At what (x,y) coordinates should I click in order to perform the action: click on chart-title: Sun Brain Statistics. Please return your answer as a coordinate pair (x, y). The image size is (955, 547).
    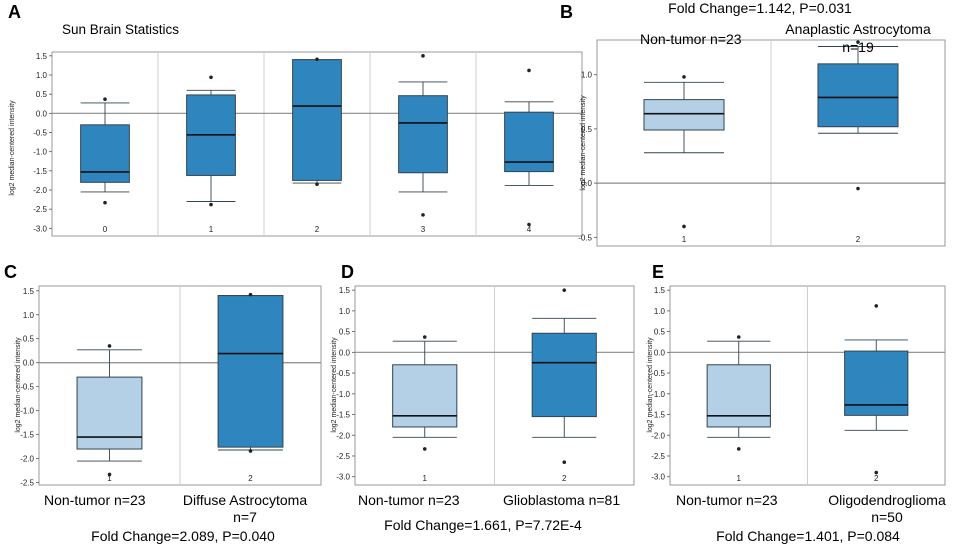
    Looking at the image, I should click on (120, 29).